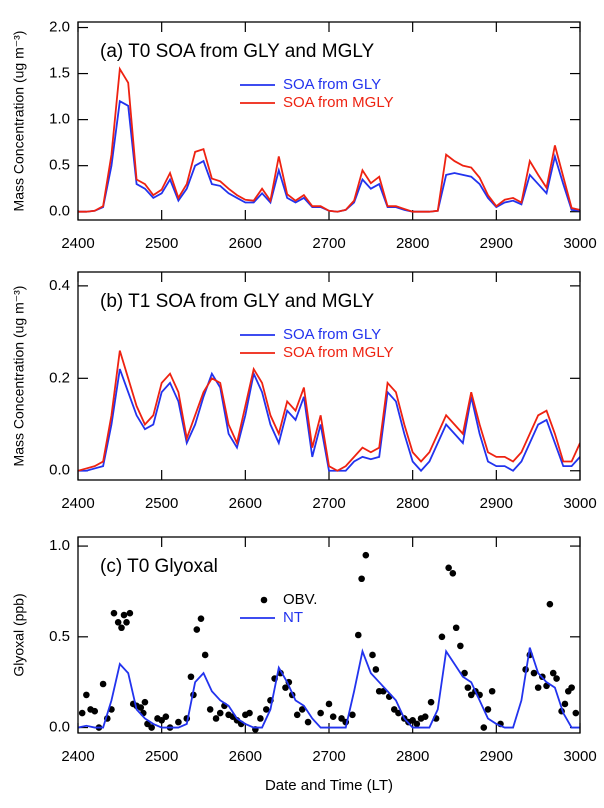 The width and height of the screenshot is (604, 808). I want to click on y-tick-label: 2.0, so click(59, 26).